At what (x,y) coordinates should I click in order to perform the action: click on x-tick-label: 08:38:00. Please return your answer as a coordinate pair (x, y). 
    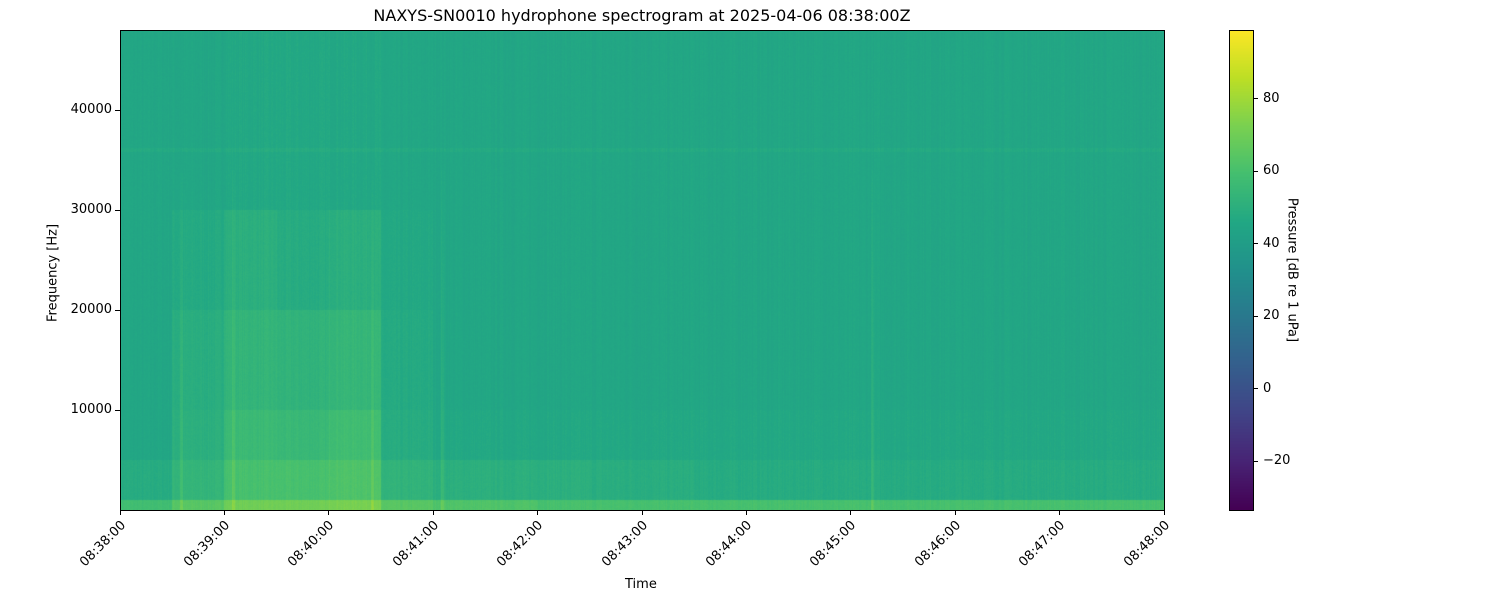
    Looking at the image, I should click on (102, 544).